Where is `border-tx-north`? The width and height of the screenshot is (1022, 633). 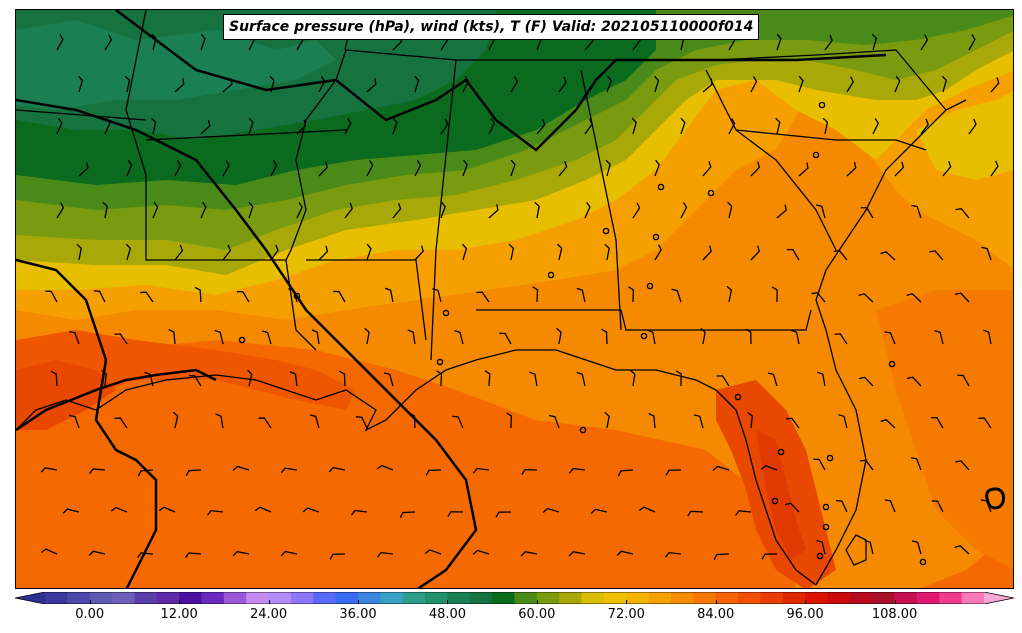
border-tx-north is located at coordinates (81, 115).